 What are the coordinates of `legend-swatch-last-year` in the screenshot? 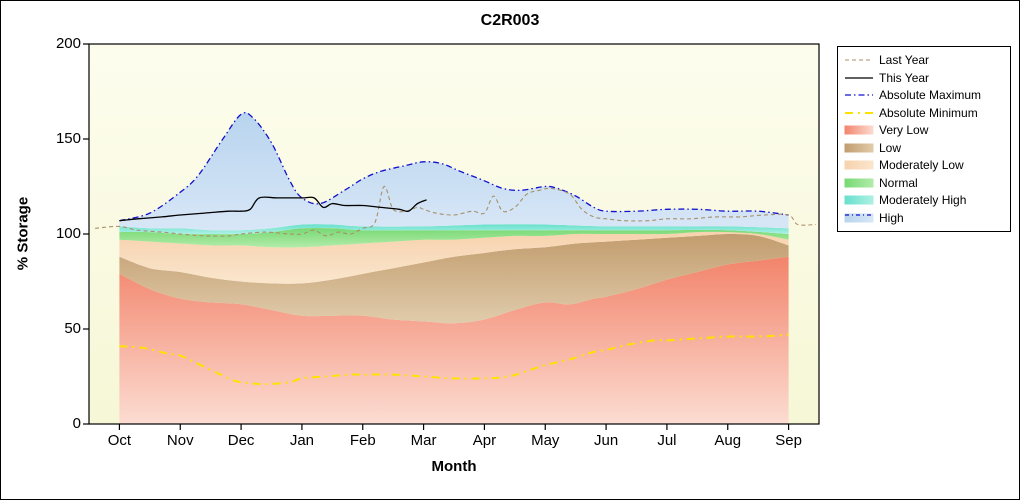 It's located at (859, 60).